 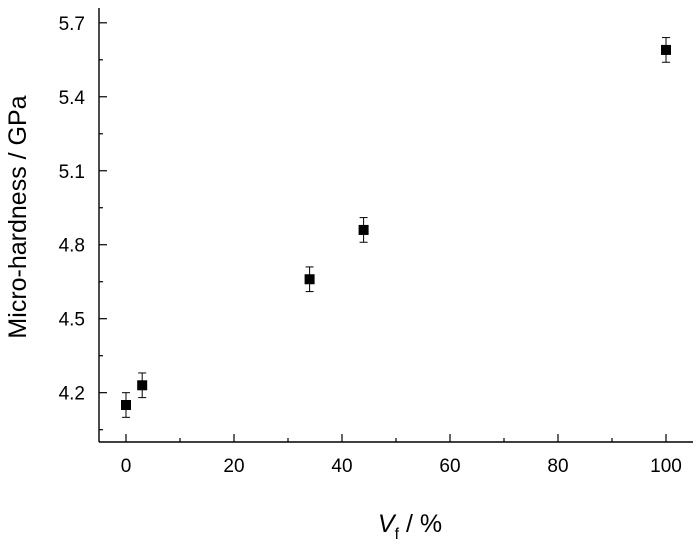 I want to click on x-tick-label: 0, so click(x=126, y=466).